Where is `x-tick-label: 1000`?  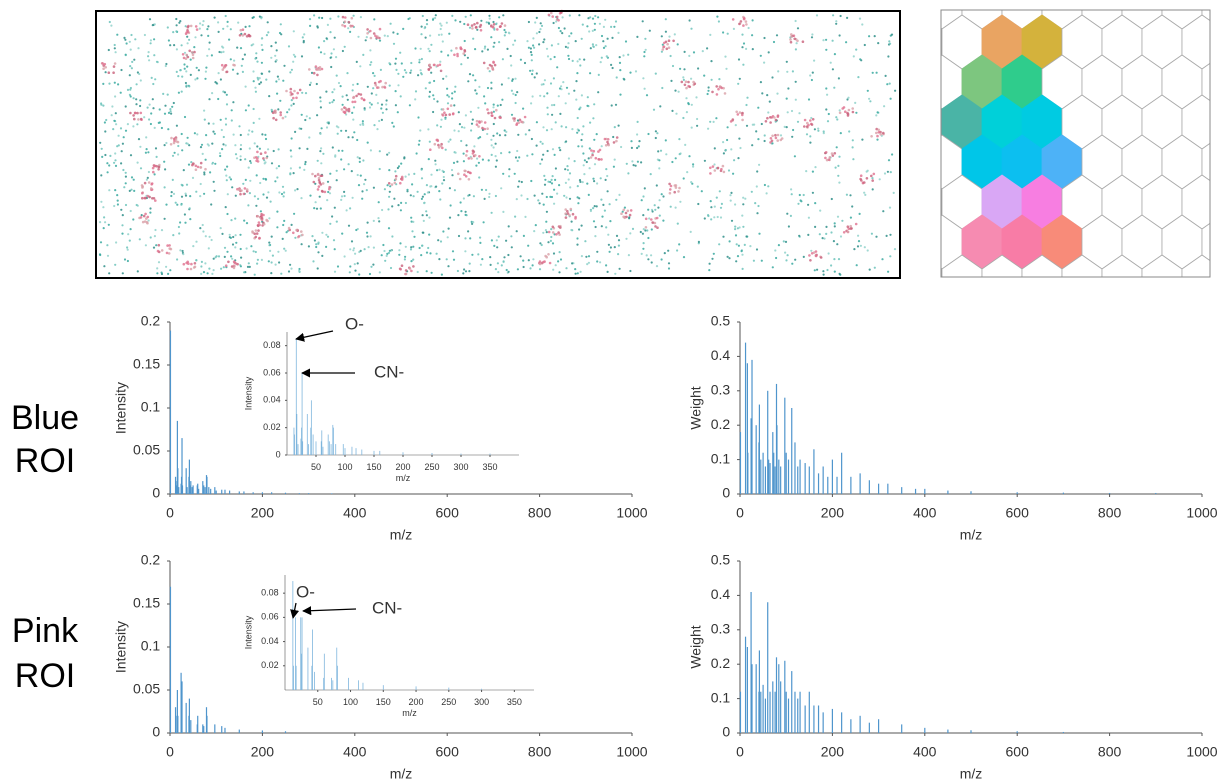 x-tick-label: 1000 is located at coordinates (631, 512).